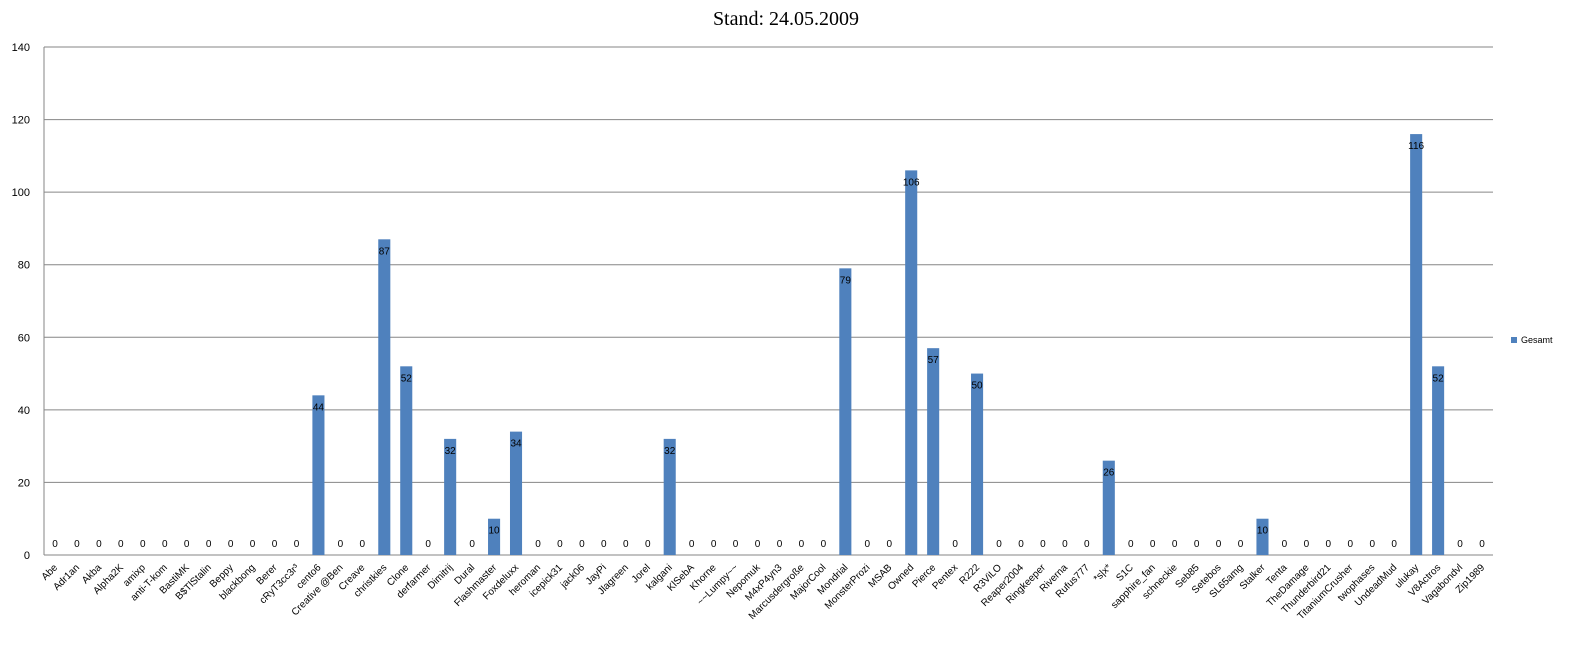  Describe the element at coordinates (21, 48) in the screenshot. I see `y-tick-label: 140` at that location.